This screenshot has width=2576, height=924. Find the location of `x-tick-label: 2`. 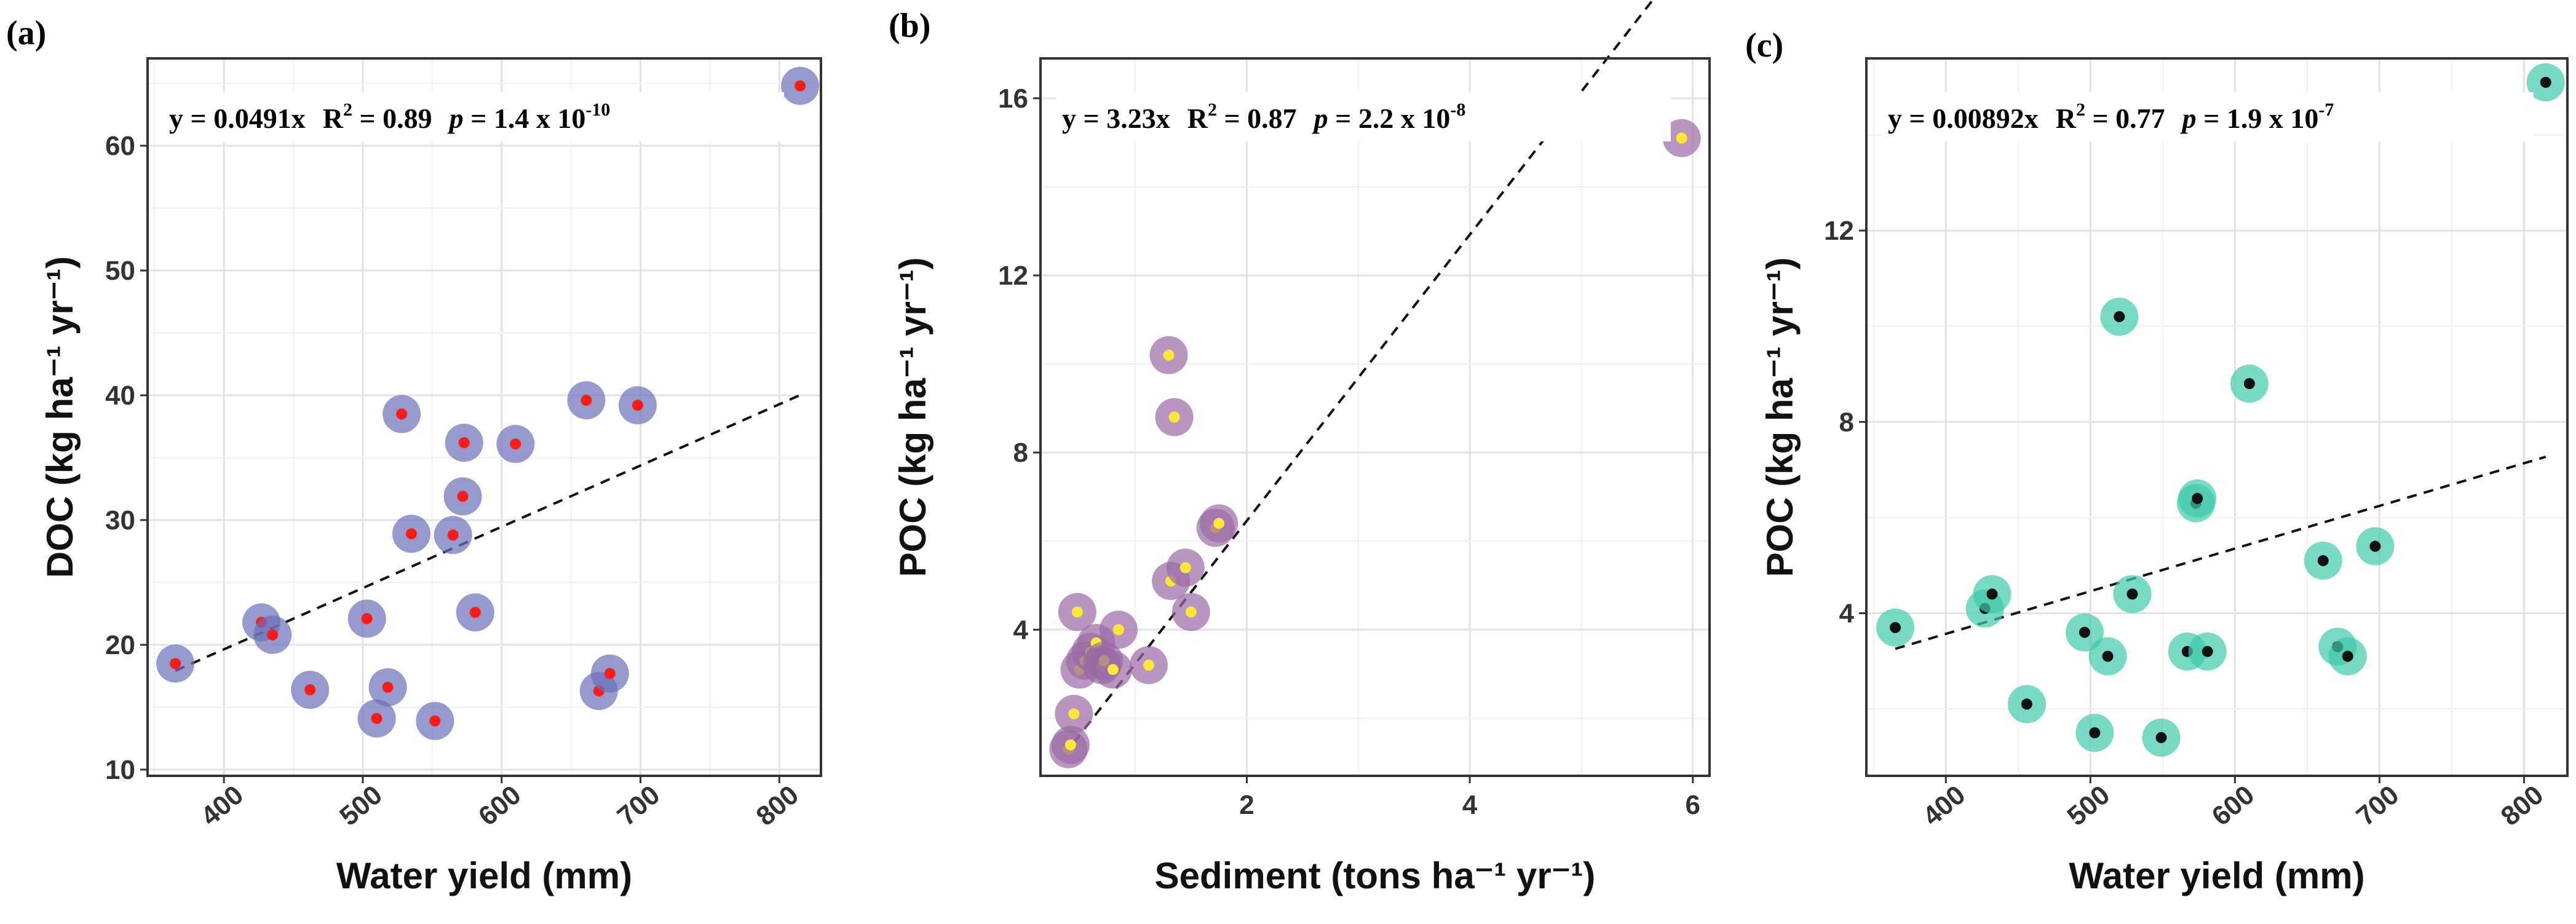

x-tick-label: 2 is located at coordinates (1246, 805).